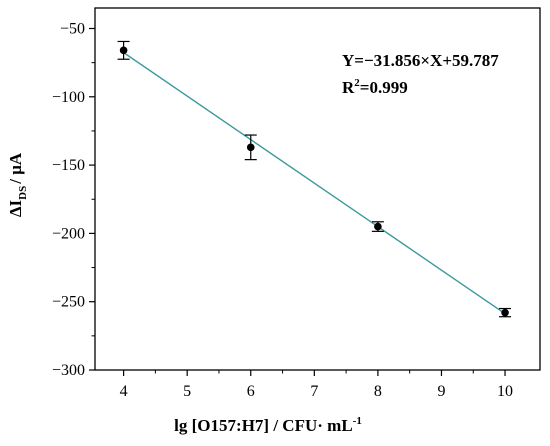  I want to click on x-tick-label: 8, so click(378, 391).